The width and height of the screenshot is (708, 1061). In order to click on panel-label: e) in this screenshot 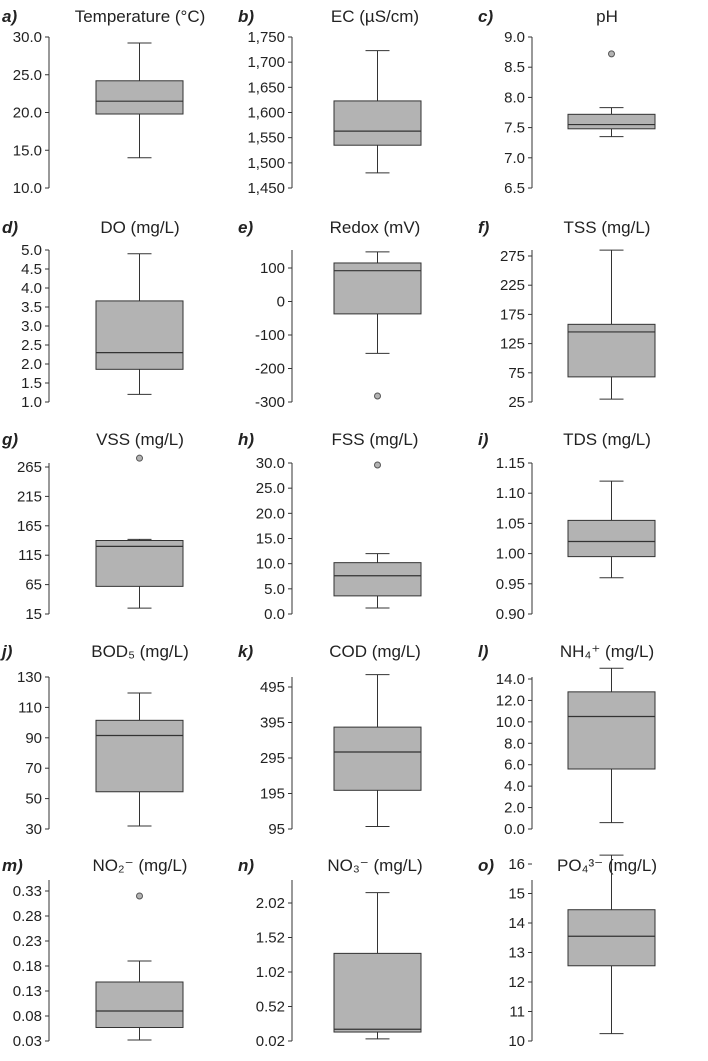, I will do `click(245, 227)`.